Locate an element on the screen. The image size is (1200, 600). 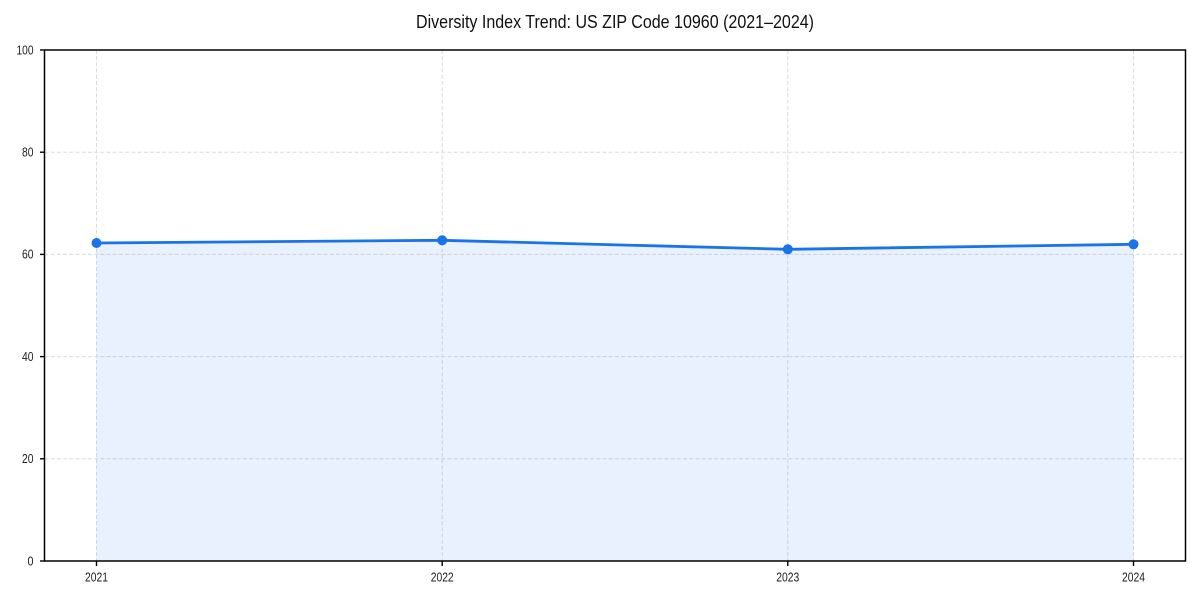
svg-text: 2023 is located at coordinates (787, 578).